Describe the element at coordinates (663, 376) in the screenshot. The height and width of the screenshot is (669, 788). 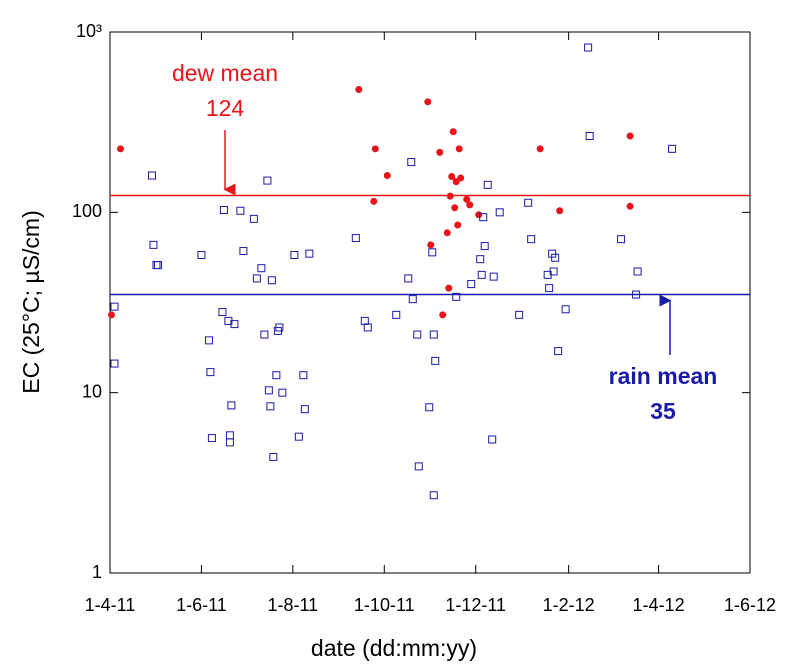
I see `annotation-label: rain mean` at that location.